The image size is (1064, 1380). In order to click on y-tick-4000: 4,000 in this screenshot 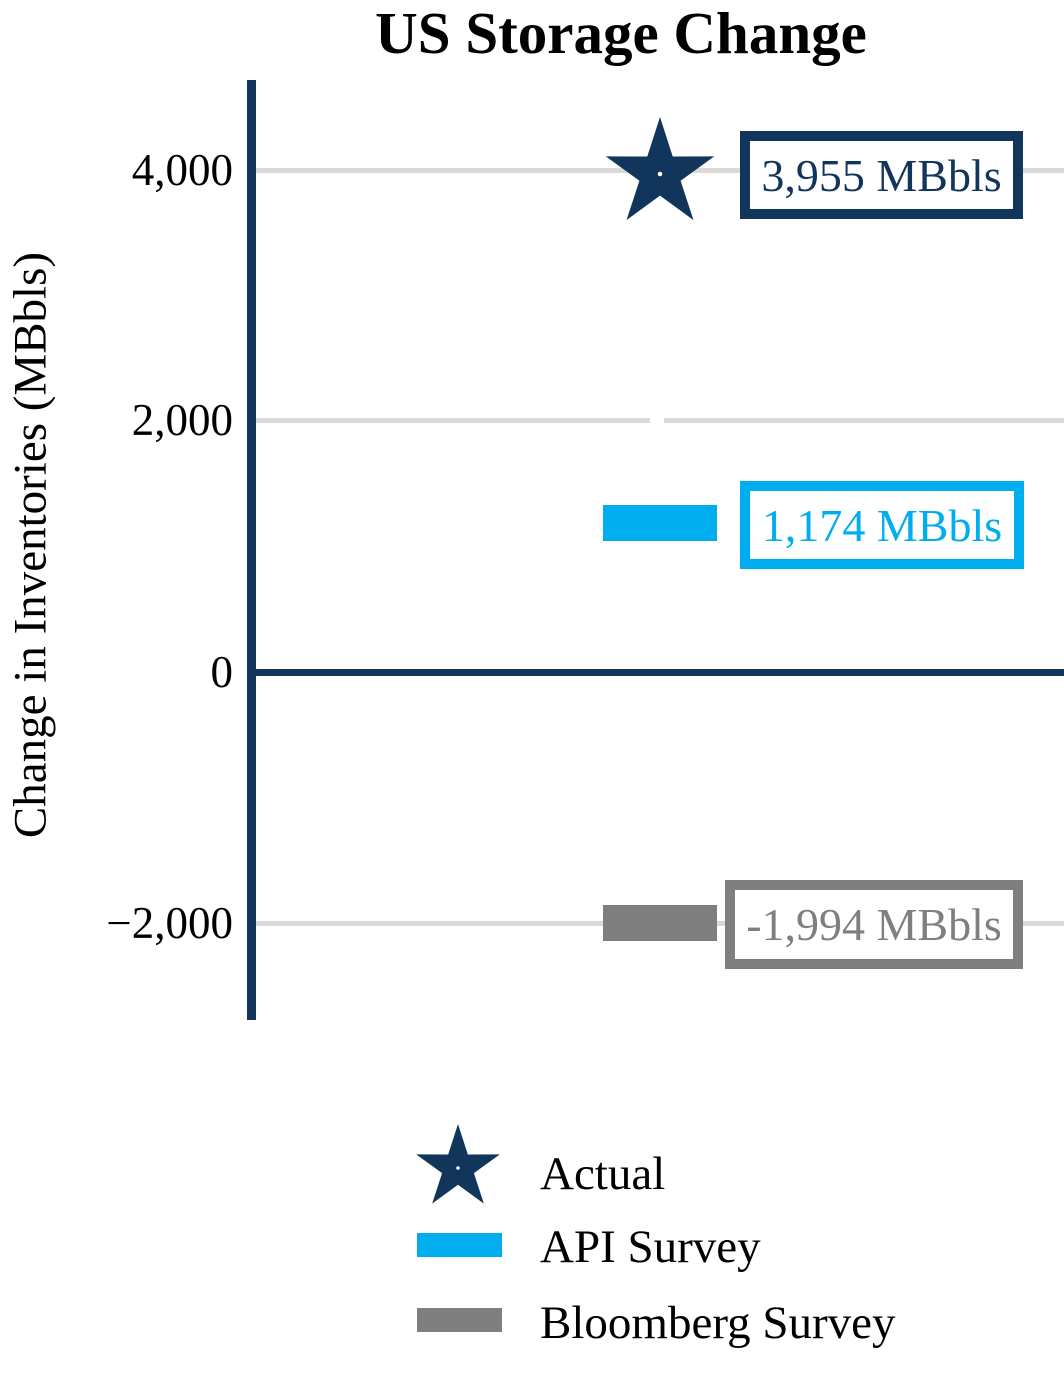, I will do `click(182, 170)`.